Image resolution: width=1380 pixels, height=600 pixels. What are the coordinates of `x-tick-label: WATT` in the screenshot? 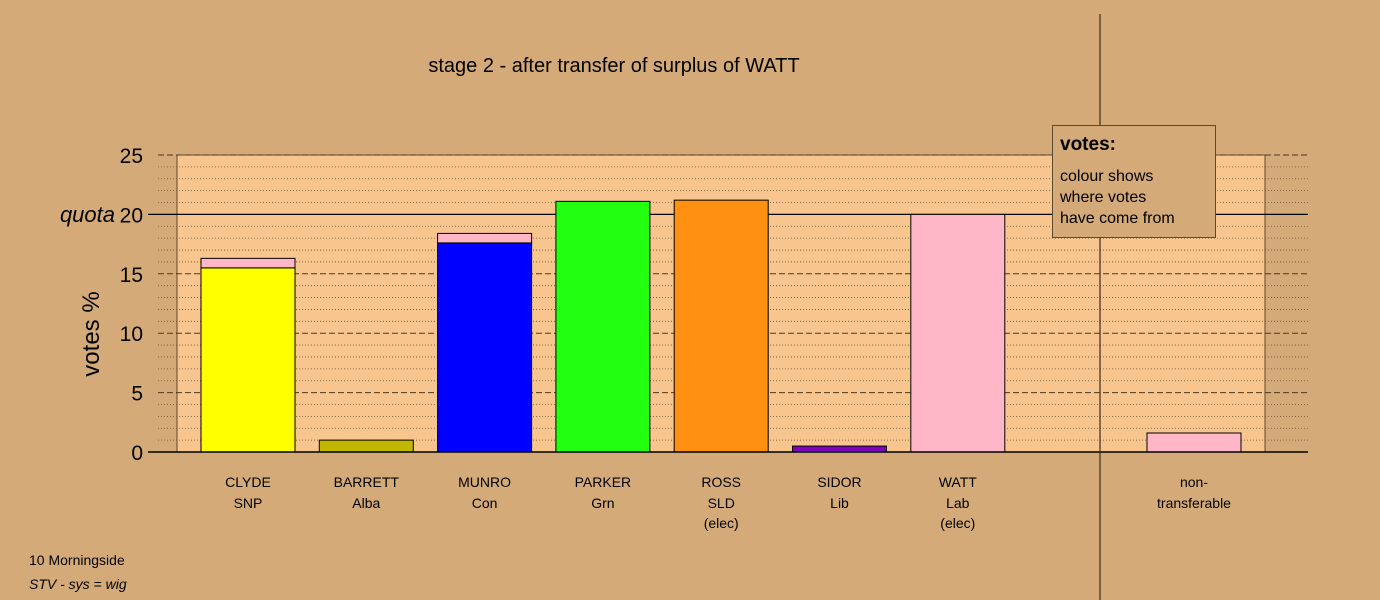 It's located at (958, 482).